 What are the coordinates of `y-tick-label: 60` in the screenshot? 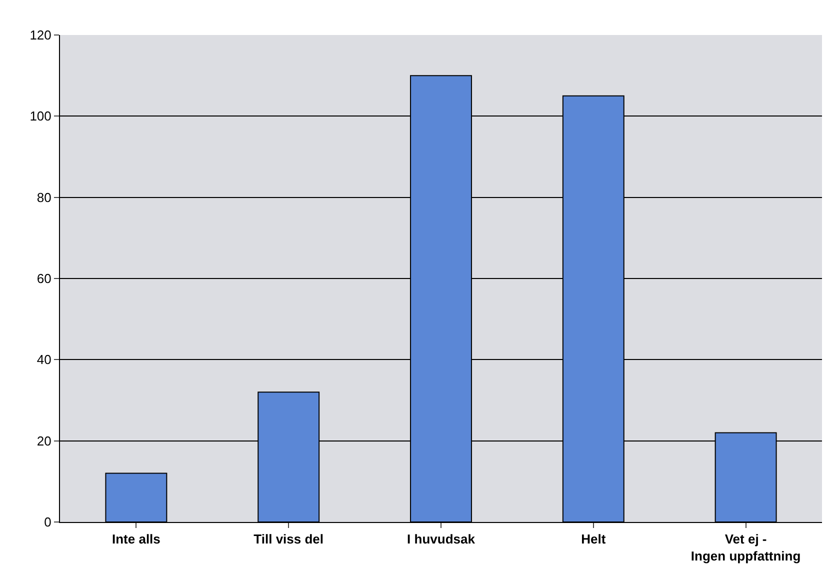 It's located at (44, 278).